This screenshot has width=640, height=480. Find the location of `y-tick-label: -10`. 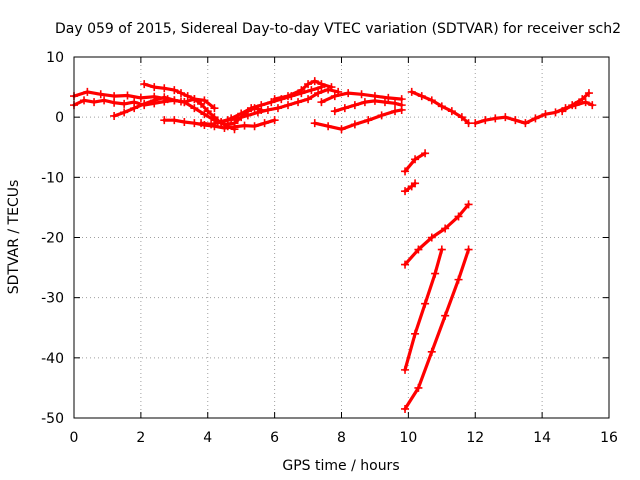

y-tick-label: -10 is located at coordinates (52, 178).